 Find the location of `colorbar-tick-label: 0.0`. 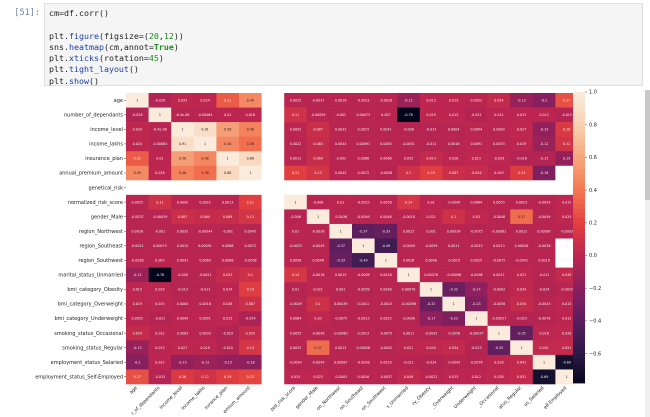

colorbar-tick-label: 0.0 is located at coordinates (593, 256).